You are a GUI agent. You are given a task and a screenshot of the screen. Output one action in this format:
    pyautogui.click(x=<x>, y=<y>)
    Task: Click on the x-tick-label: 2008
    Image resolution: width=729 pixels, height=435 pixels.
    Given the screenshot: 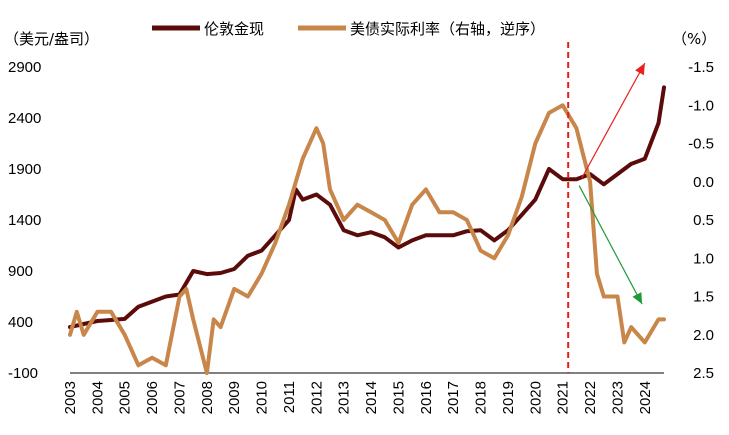 What is the action you would take?
    pyautogui.click(x=207, y=397)
    